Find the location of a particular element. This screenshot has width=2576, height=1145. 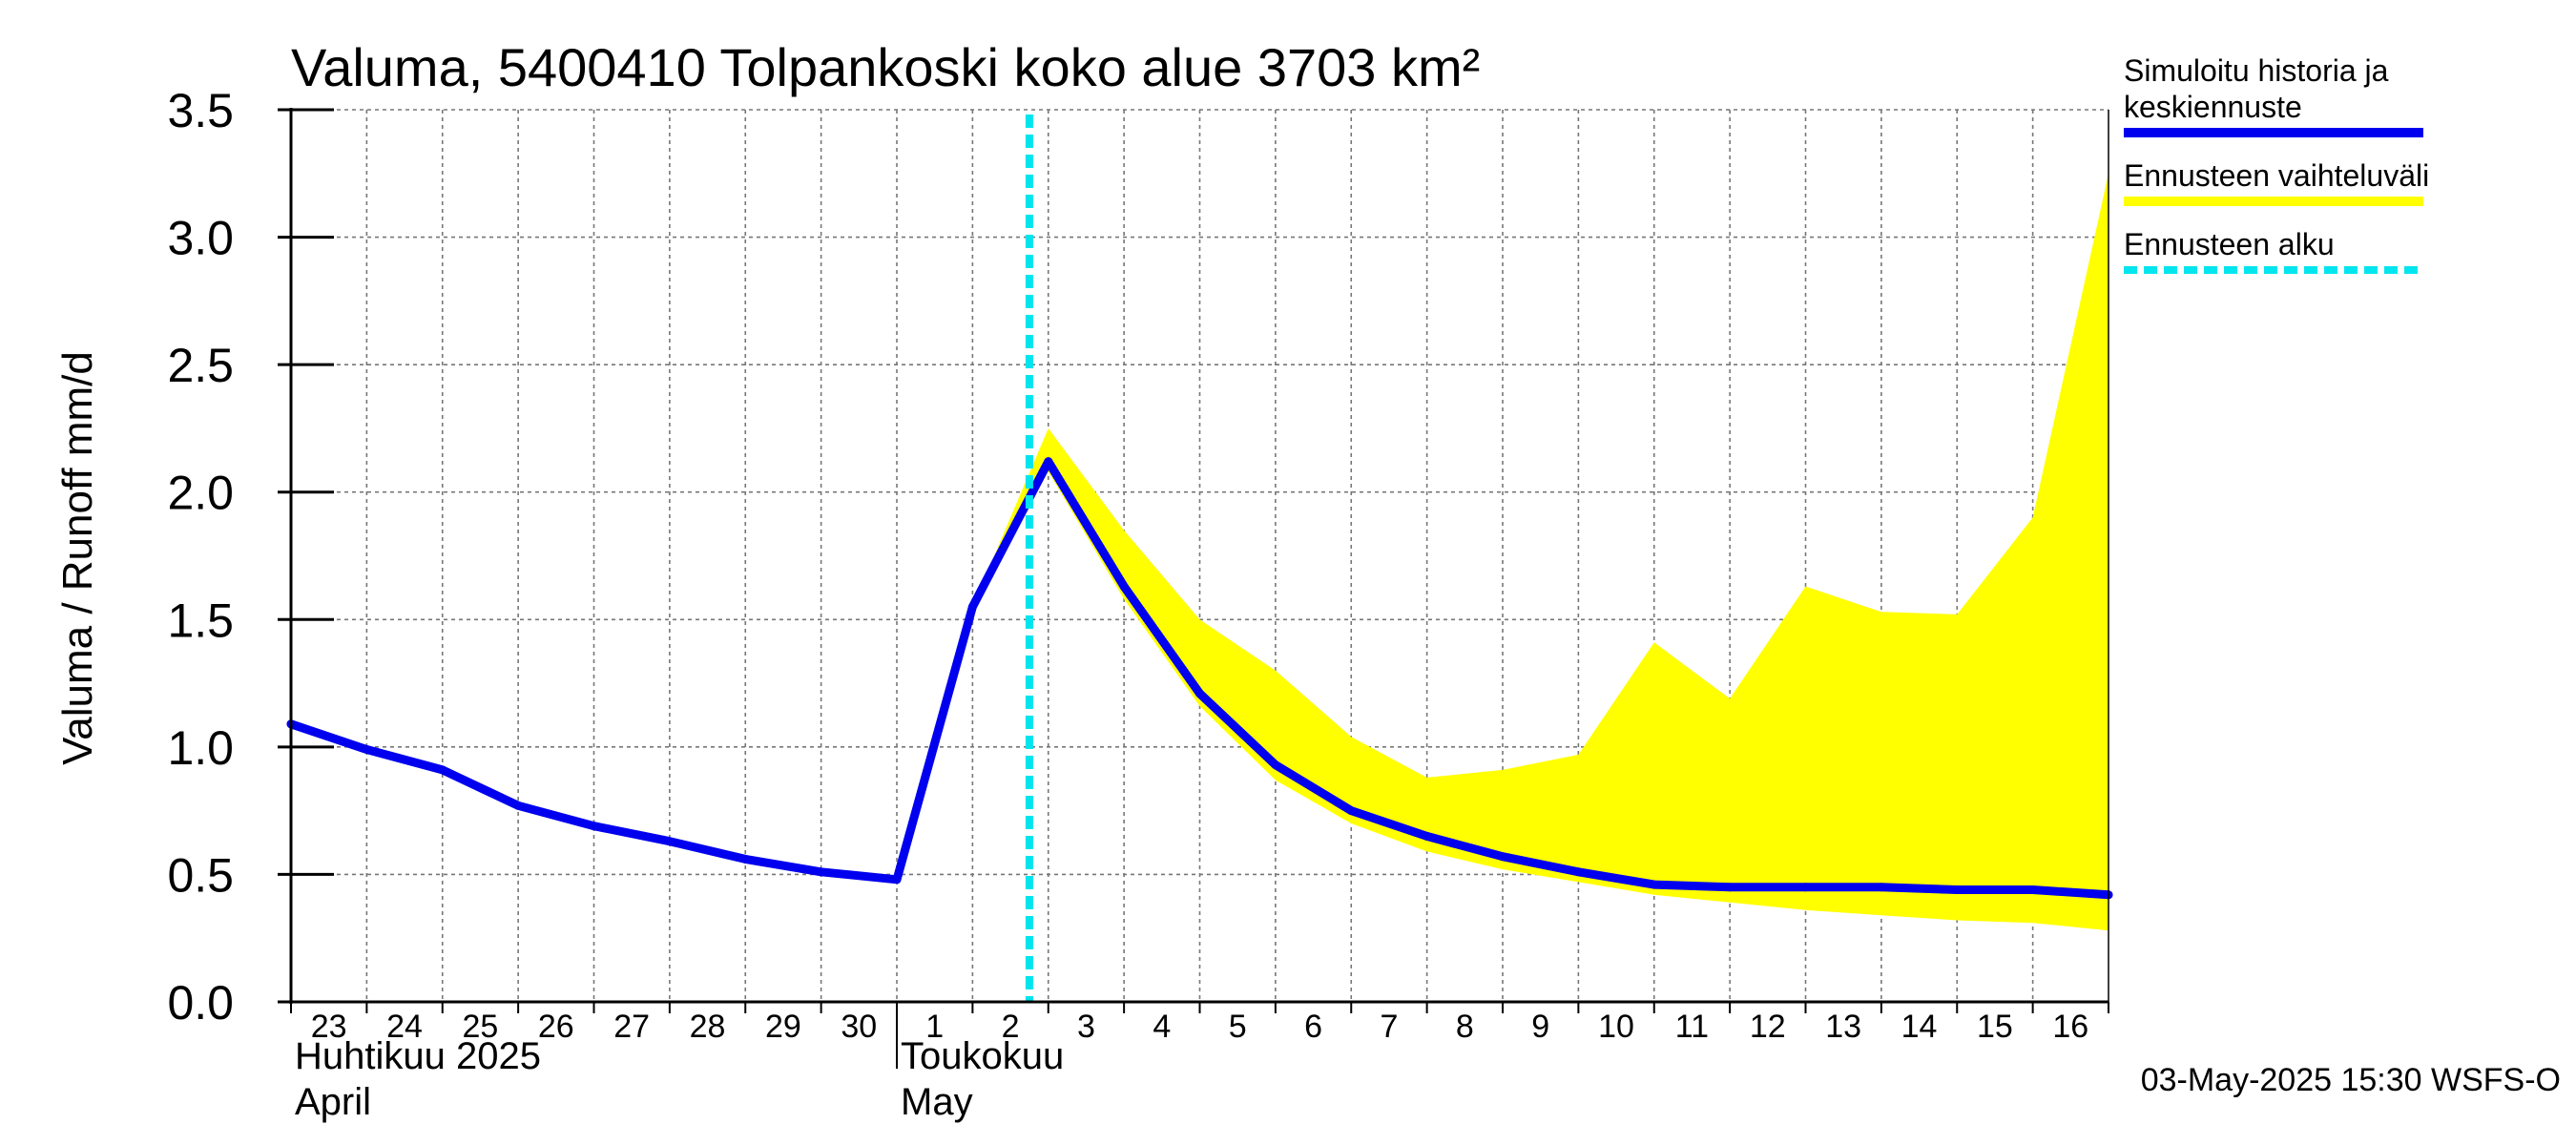

y-tick-label: 1.0 is located at coordinates (200, 748).